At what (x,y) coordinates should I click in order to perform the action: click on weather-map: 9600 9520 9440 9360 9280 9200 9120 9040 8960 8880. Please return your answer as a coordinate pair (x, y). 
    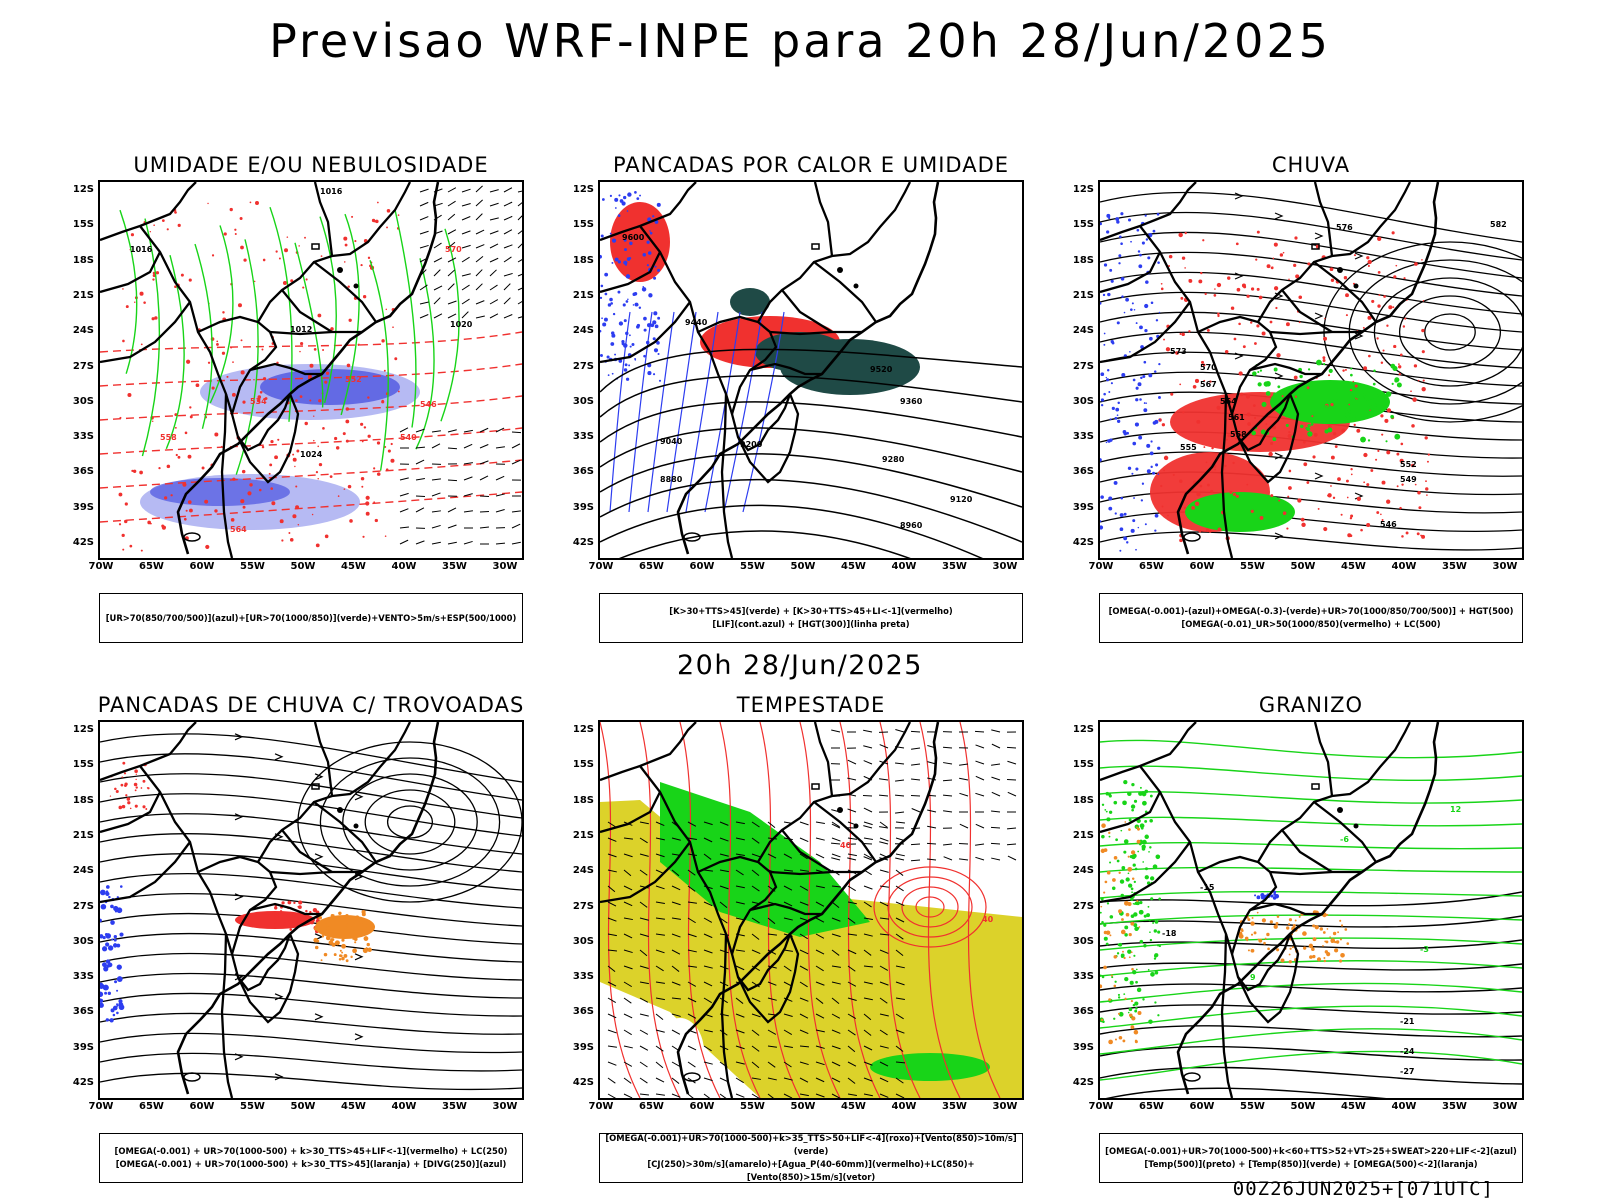
    Looking at the image, I should click on (811, 370).